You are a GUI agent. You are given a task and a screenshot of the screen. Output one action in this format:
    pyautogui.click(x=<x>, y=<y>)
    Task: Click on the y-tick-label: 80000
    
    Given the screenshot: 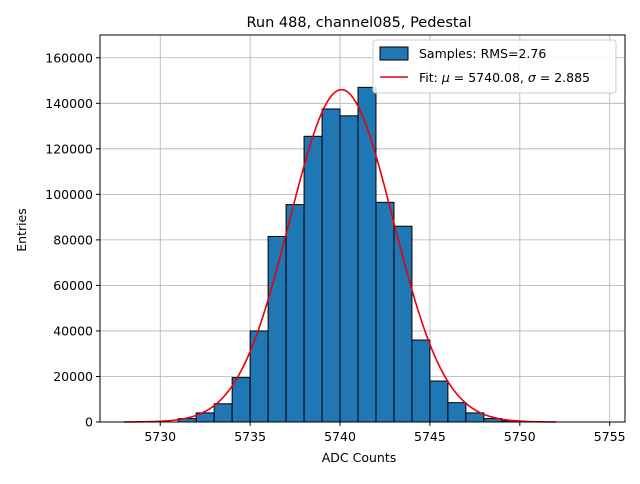 What is the action you would take?
    pyautogui.click(x=73, y=239)
    